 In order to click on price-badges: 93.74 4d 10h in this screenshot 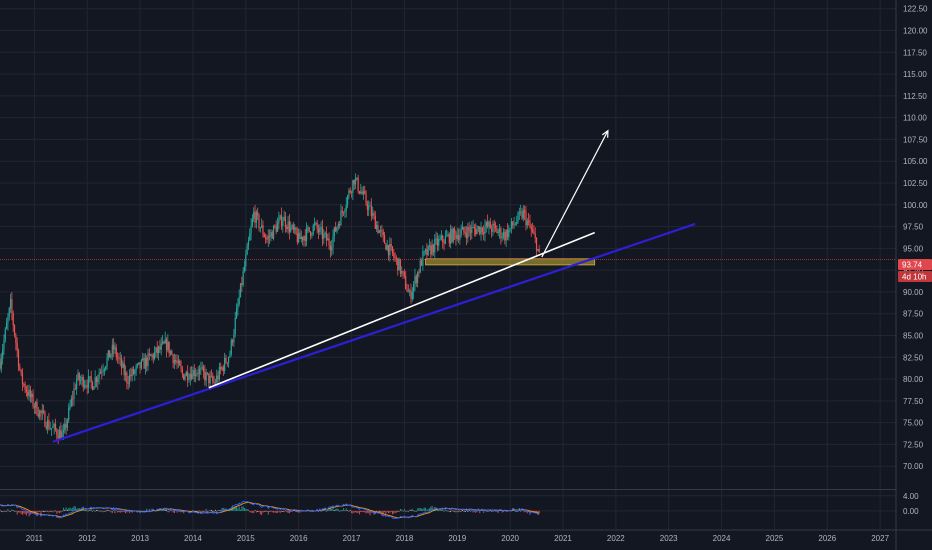, I will do `click(915, 270)`.